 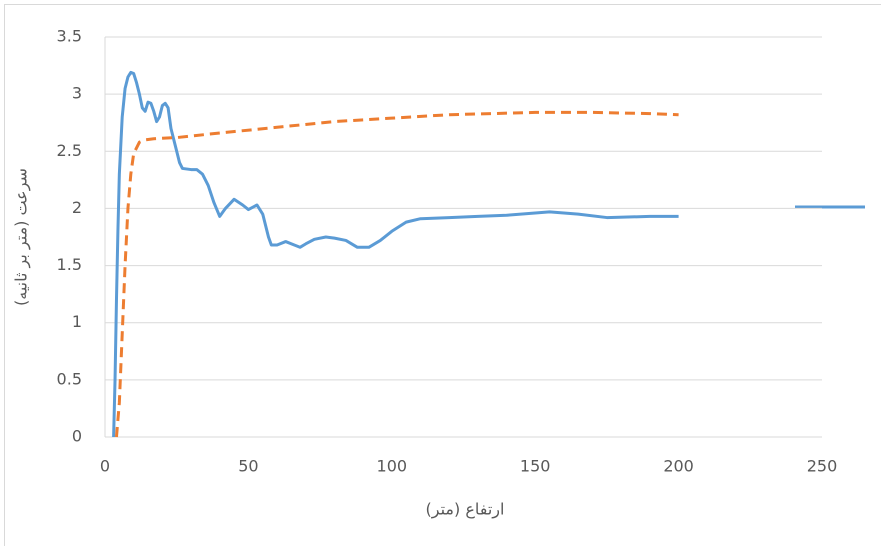 What do you see at coordinates (69, 378) in the screenshot?
I see `y-tick-label: 0.5` at bounding box center [69, 378].